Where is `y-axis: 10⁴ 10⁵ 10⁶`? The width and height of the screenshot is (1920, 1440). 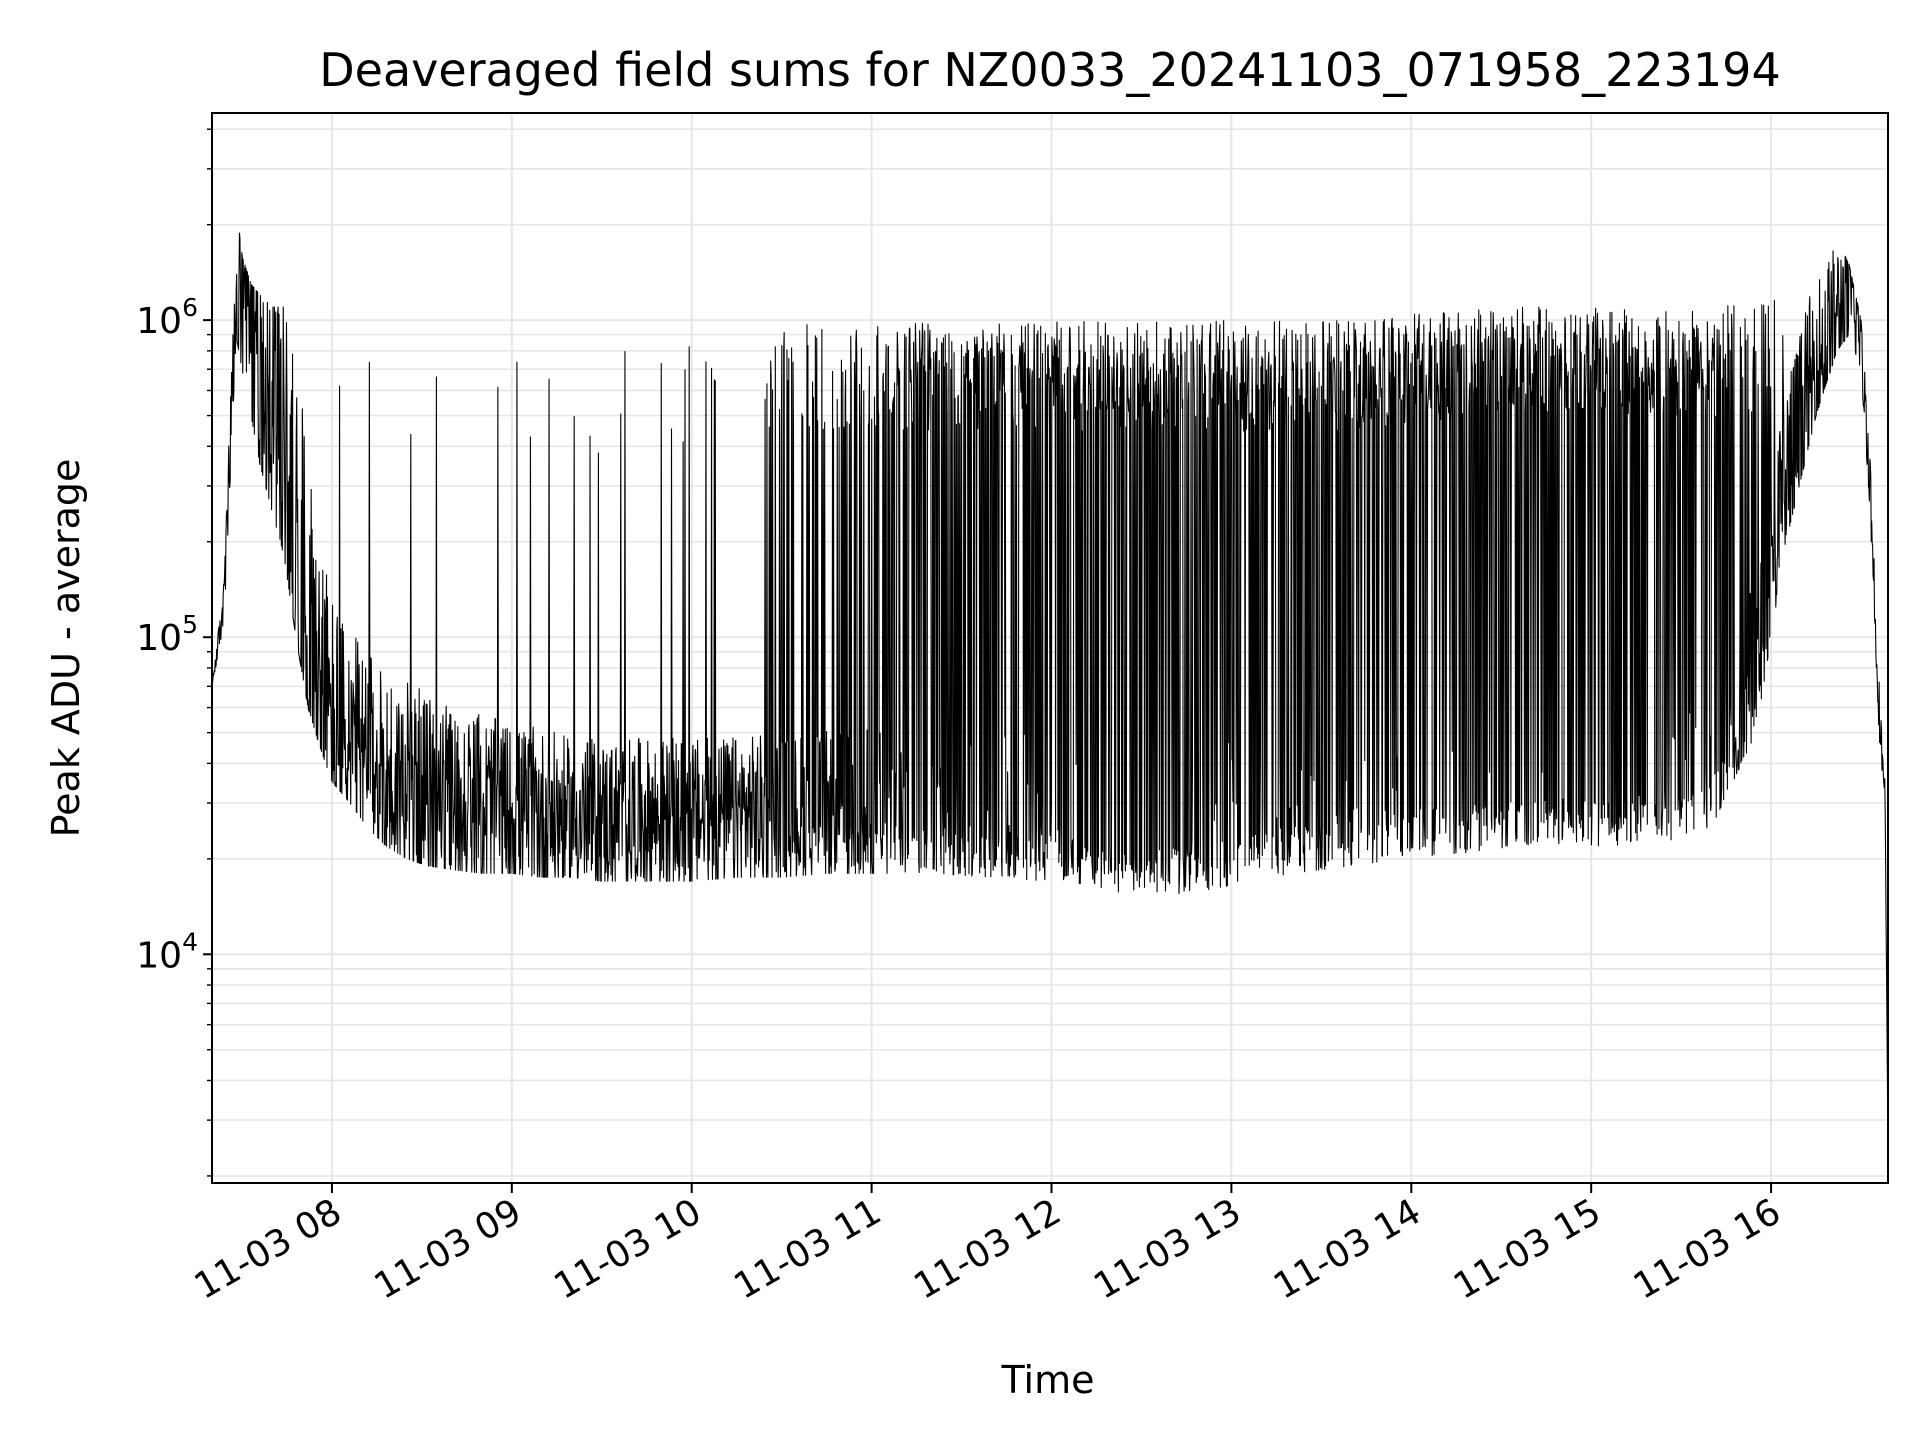 y-axis: 10⁴ 10⁵ 10⁶ is located at coordinates (174, 652).